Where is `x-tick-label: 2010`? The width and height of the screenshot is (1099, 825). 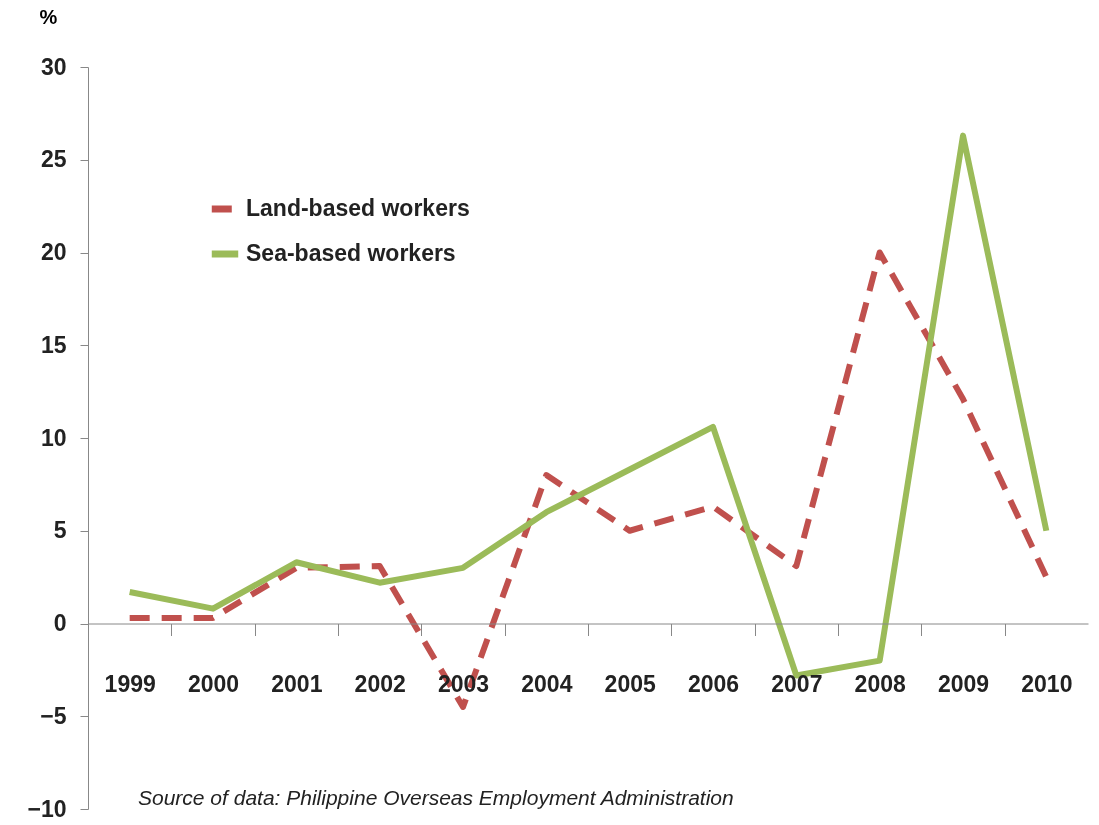 x-tick-label: 2010 is located at coordinates (1047, 684).